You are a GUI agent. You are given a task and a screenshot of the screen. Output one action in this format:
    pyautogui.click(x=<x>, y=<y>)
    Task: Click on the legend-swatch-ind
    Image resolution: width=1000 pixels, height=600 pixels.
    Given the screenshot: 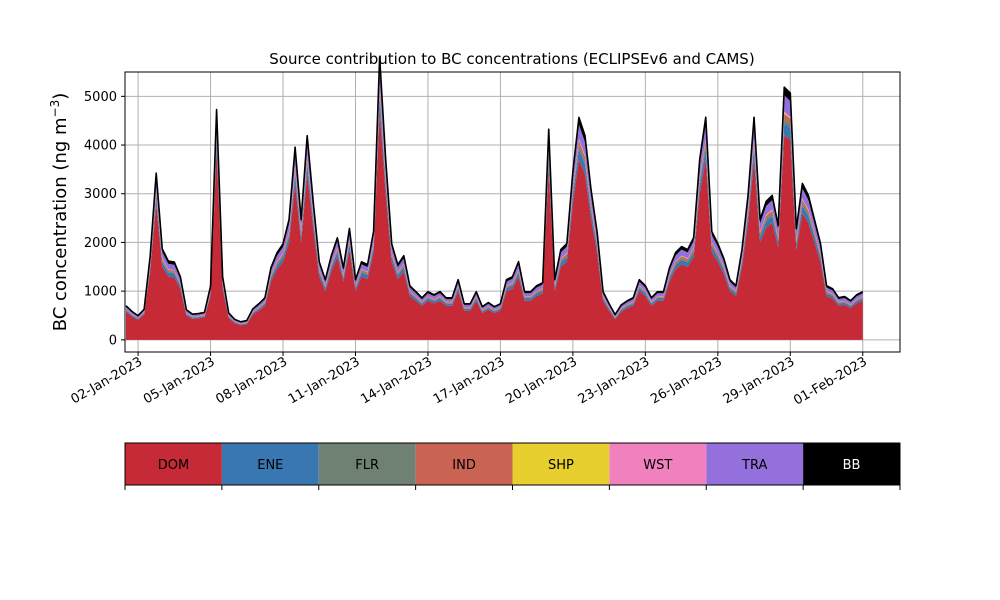 What is the action you would take?
    pyautogui.click(x=464, y=464)
    